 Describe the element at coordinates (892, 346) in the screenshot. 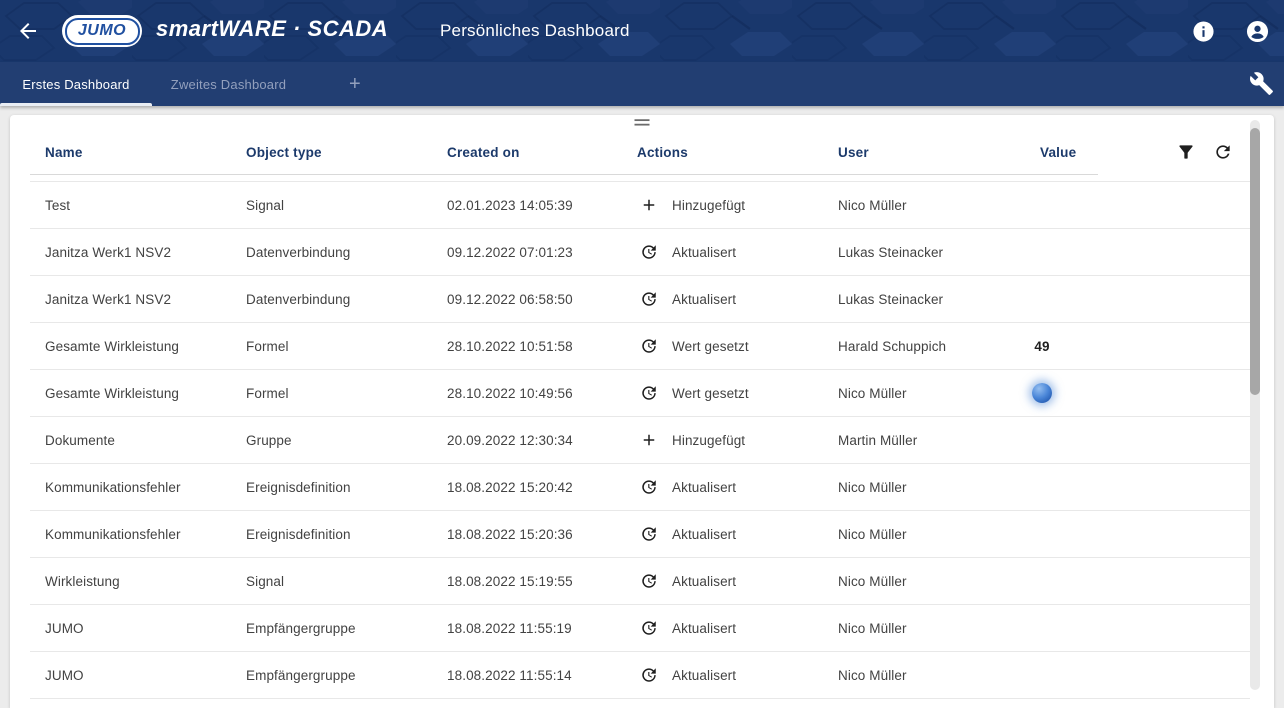

I see `cell-user: Harald Schuppich` at that location.